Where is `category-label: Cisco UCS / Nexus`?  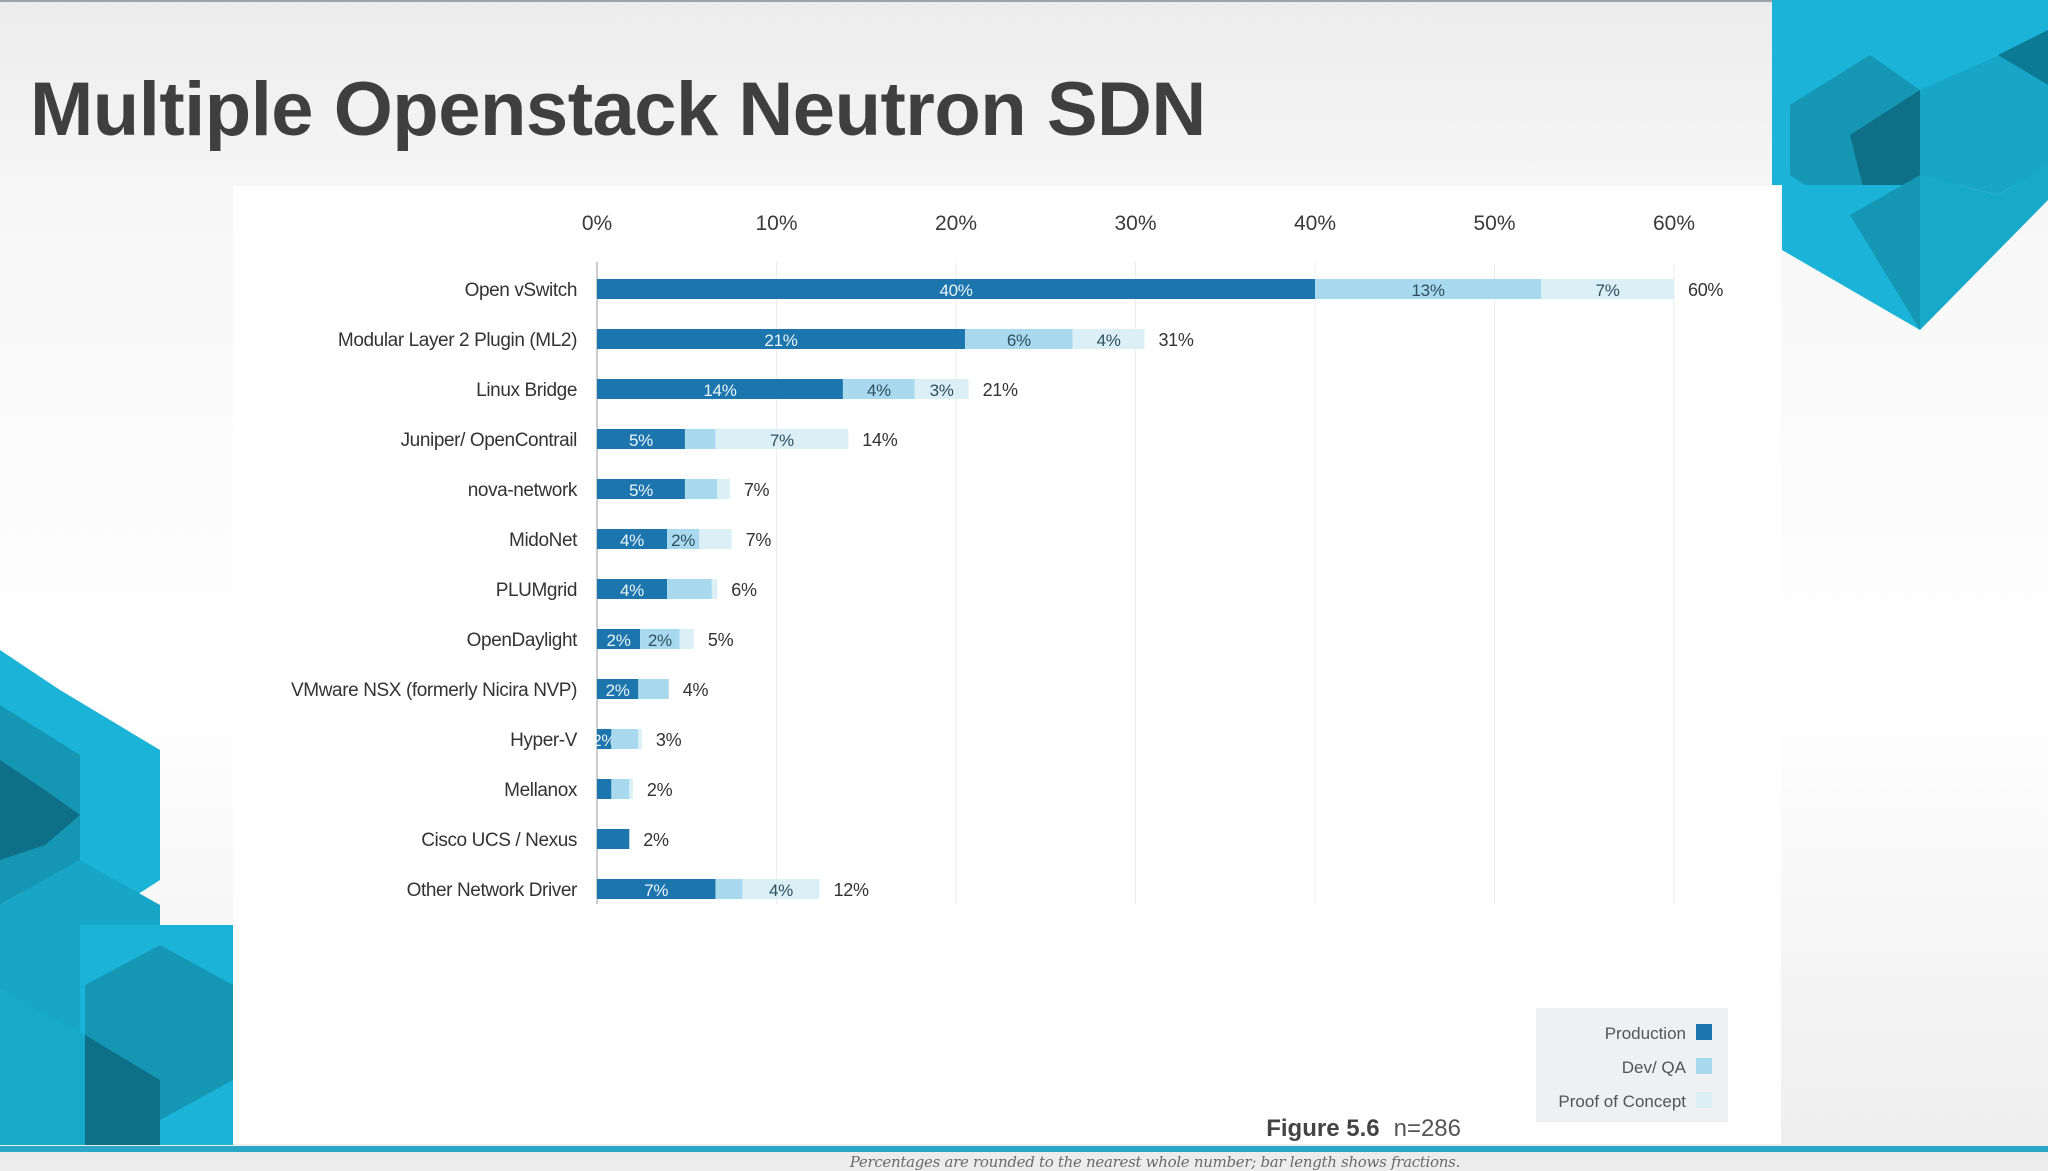 category-label: Cisco UCS / Nexus is located at coordinates (499, 840).